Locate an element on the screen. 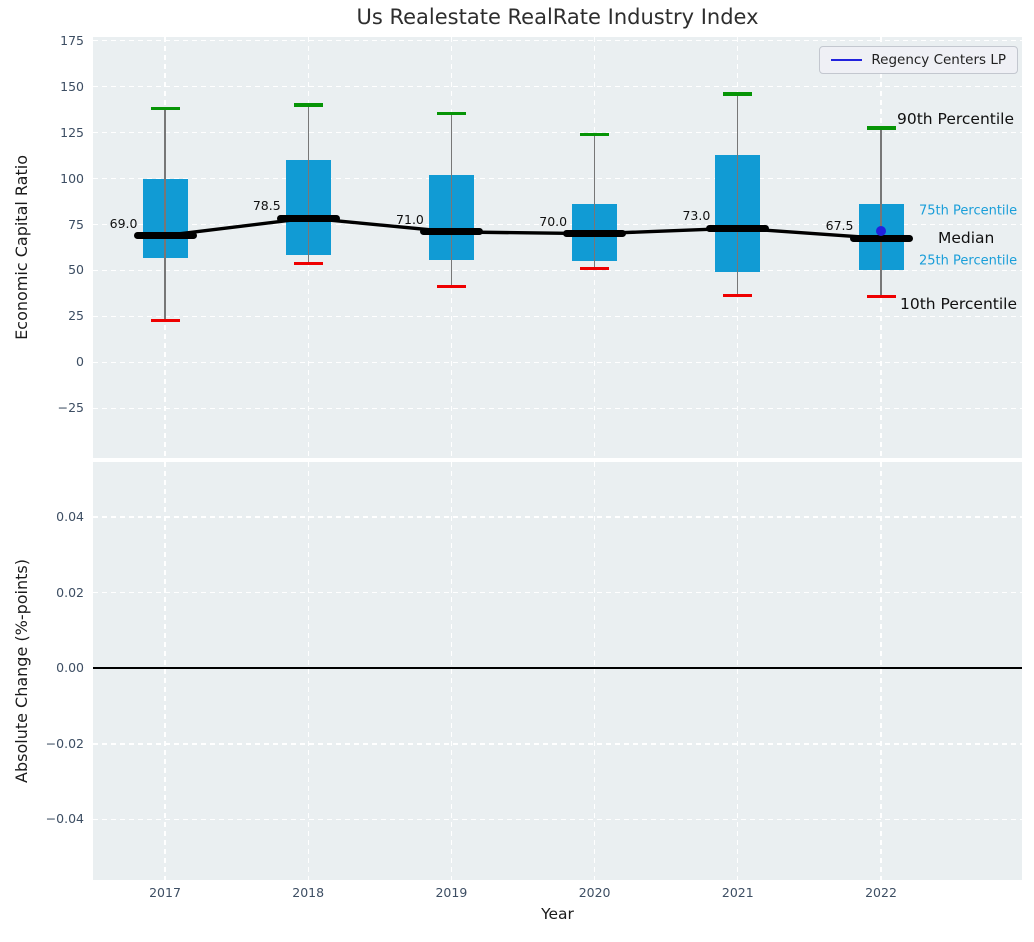  legend: Regency Centers LP is located at coordinates (918, 60).